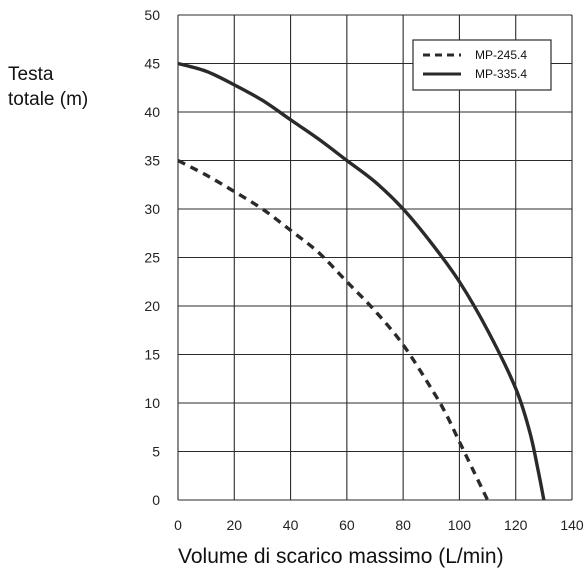  What do you see at coordinates (501, 74) in the screenshot?
I see `legend-label-1: MP-335.4` at bounding box center [501, 74].